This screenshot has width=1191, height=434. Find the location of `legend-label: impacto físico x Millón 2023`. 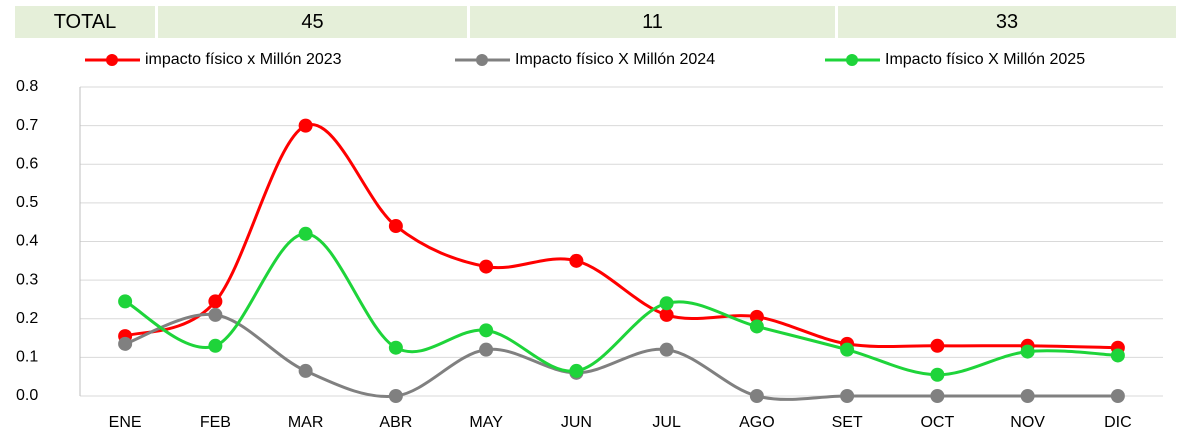

legend-label: impacto físico x Millón 2023 is located at coordinates (243, 59).